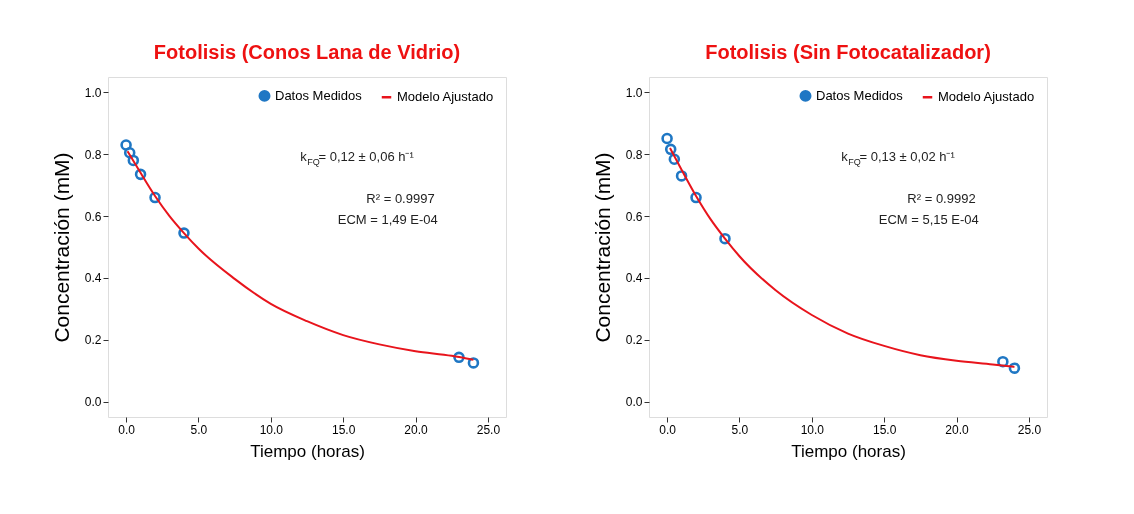  I want to click on annotation: R² = 0.9997, so click(400, 198).